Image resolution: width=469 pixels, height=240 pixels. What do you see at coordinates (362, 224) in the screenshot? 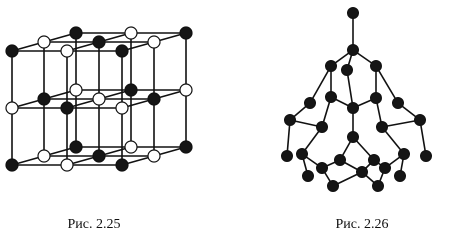
I see `caption: Рис. 2.26` at bounding box center [362, 224].